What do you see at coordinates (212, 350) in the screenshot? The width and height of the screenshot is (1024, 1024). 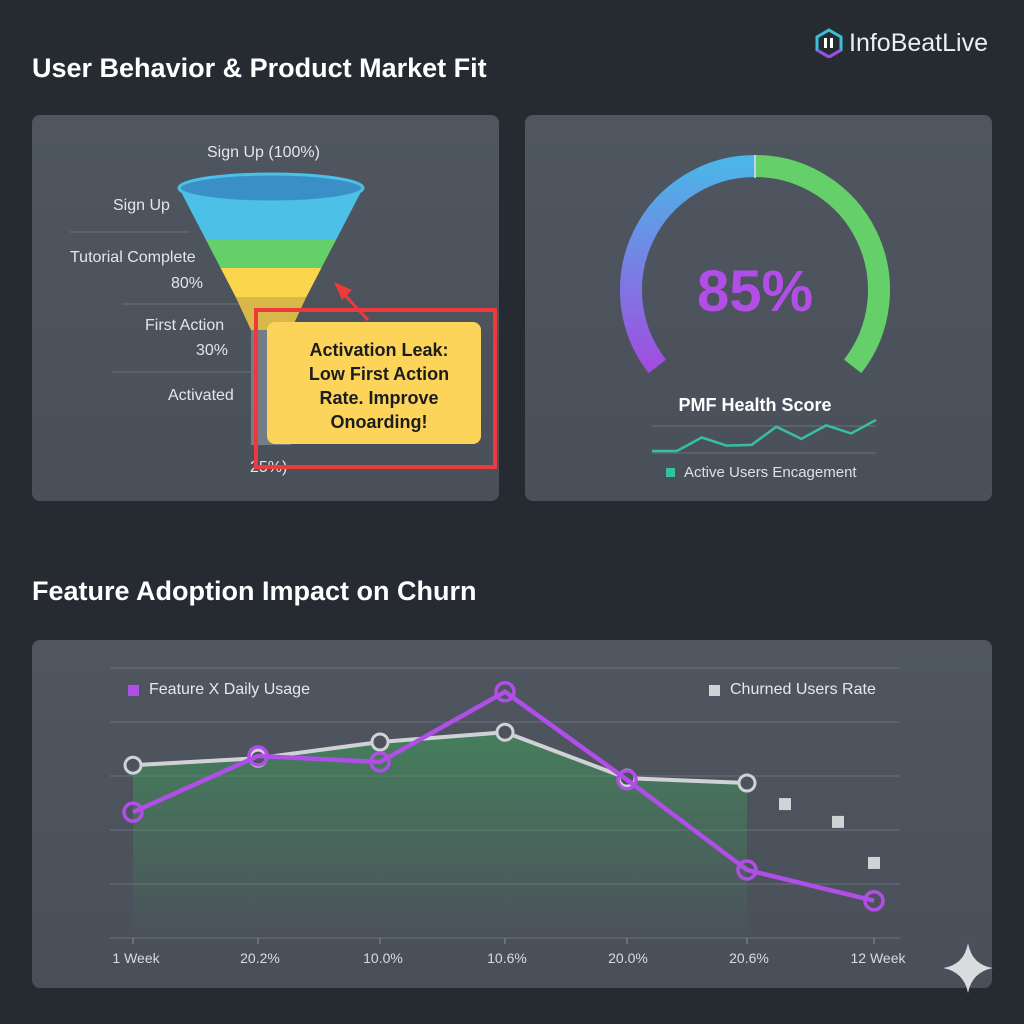 I see `stage-value: 30%` at bounding box center [212, 350].